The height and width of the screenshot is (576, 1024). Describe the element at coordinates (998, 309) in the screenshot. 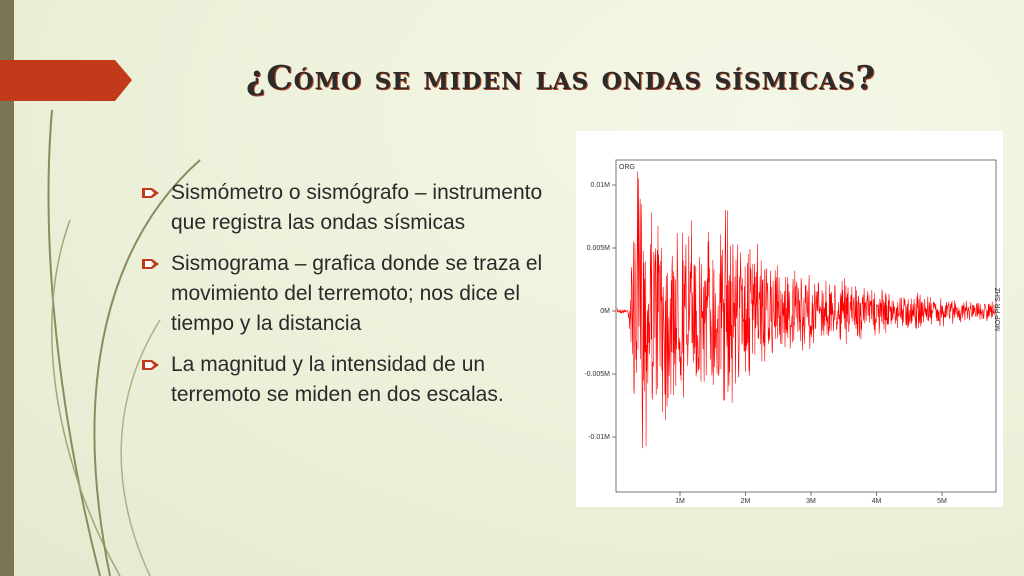

I see `station-label: MOP PR SHZ` at that location.